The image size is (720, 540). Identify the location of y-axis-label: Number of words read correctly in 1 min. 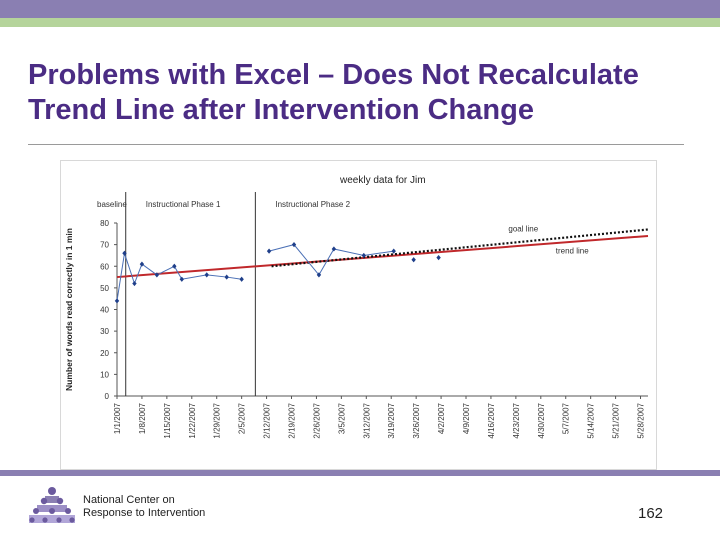
(69, 309).